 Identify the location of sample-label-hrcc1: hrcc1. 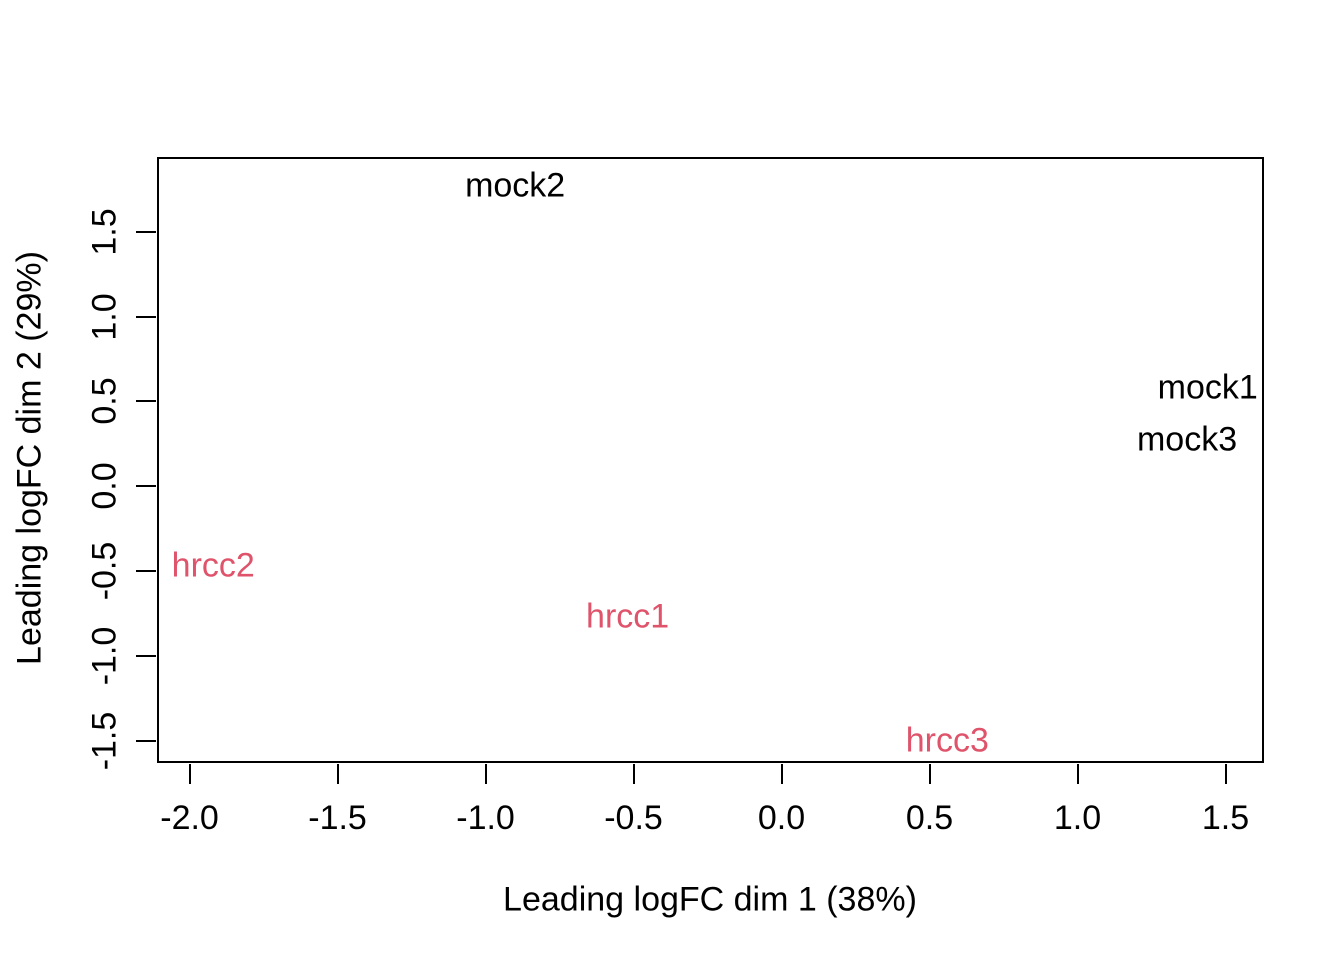
(628, 616).